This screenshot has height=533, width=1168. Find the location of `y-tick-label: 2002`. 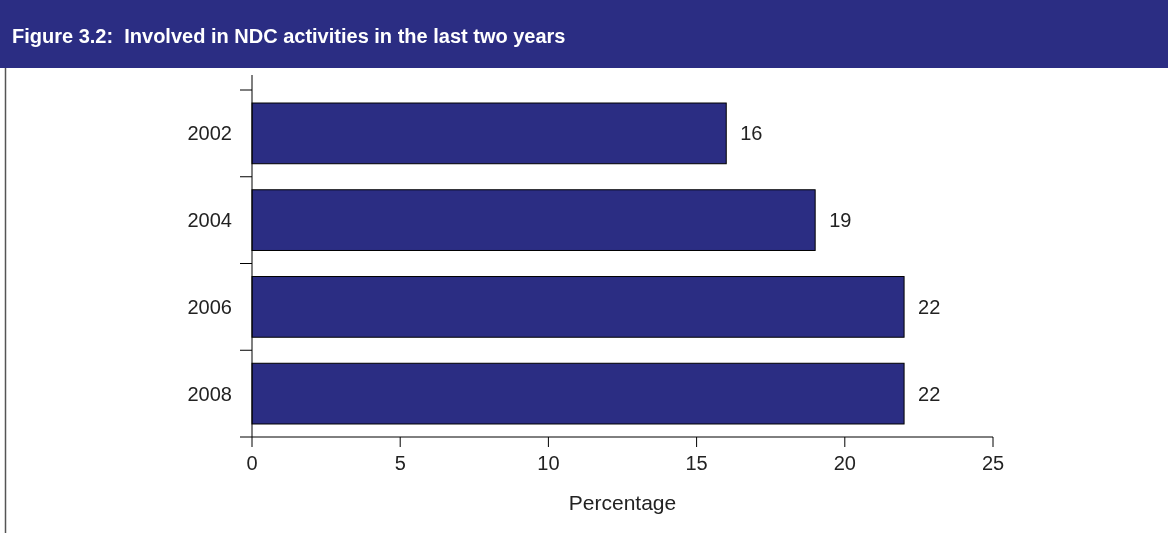

y-tick-label: 2002 is located at coordinates (209, 133).